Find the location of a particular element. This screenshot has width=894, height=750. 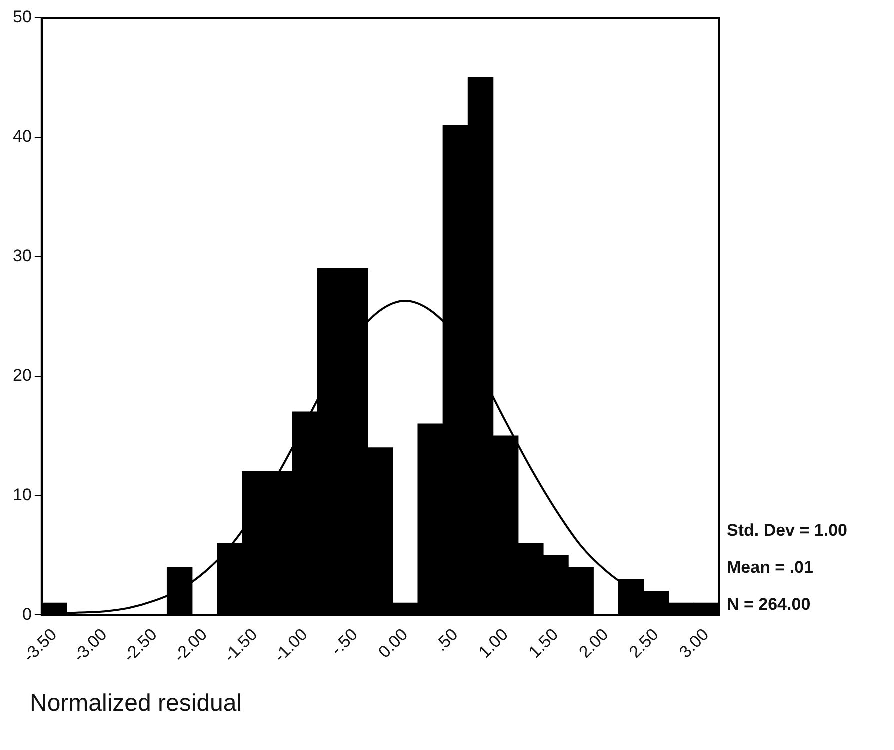

x-tick-label: 0.00 is located at coordinates (393, 643).